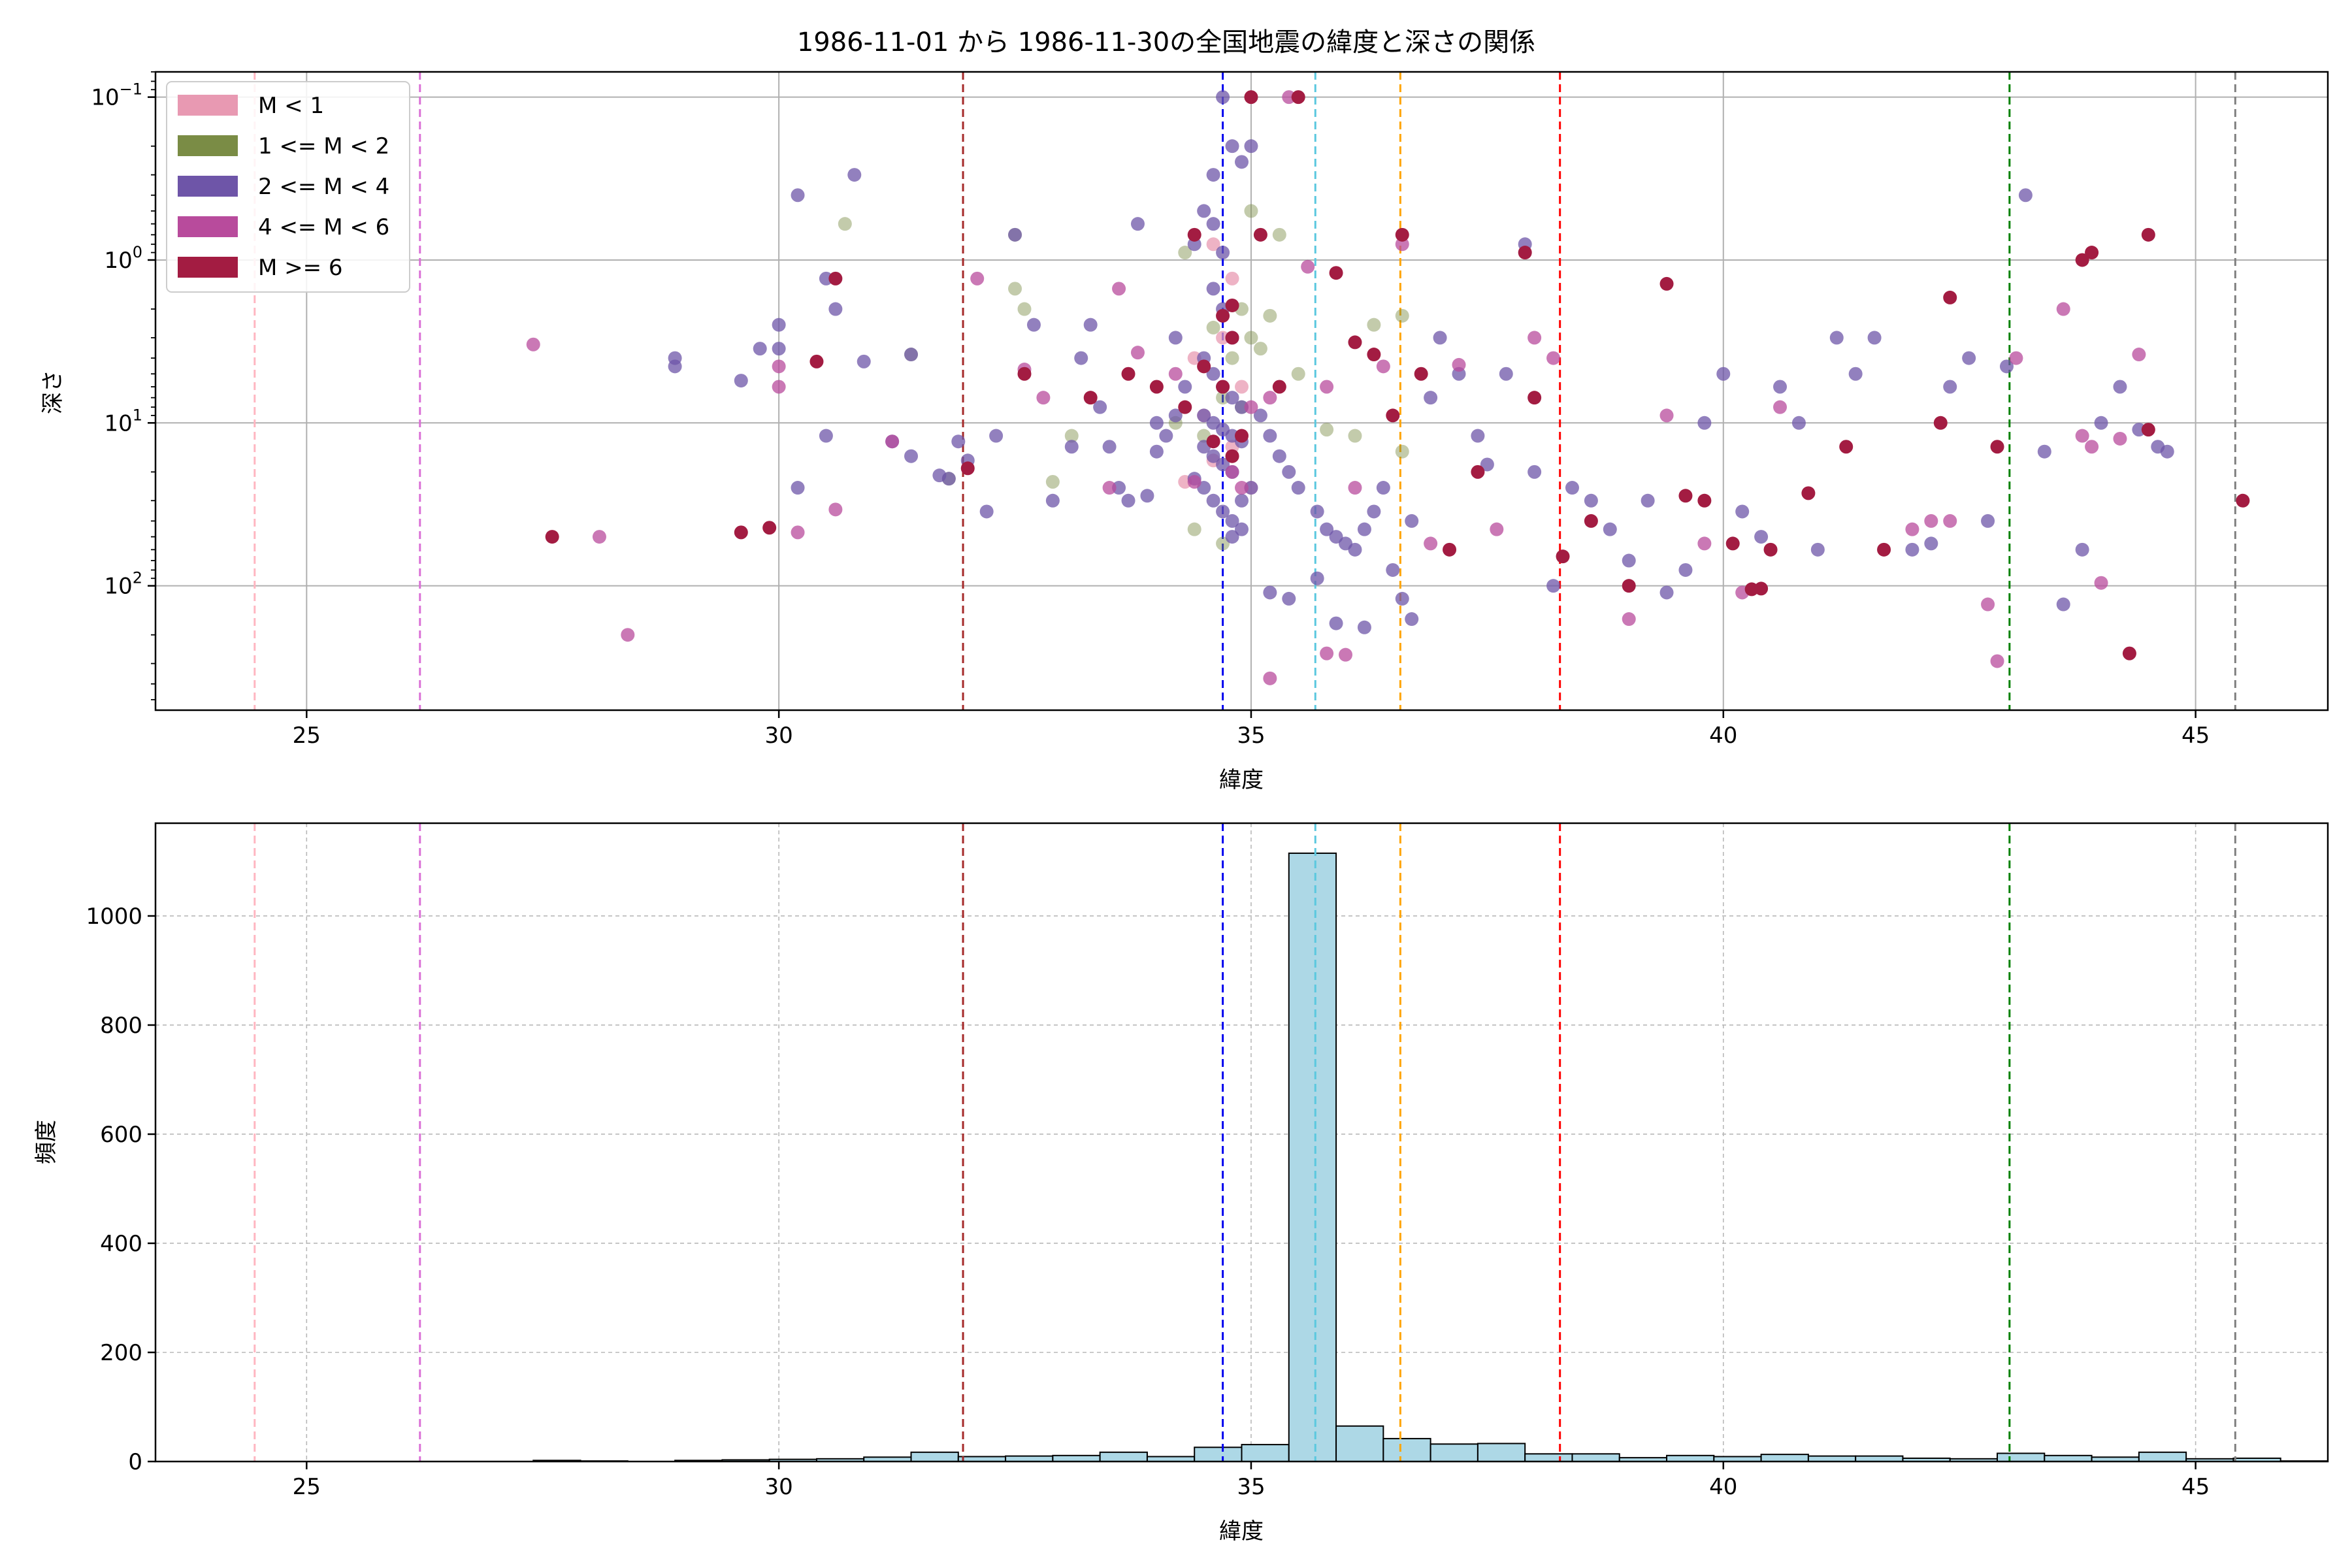  What do you see at coordinates (323, 187) in the screenshot?
I see `legend-label: 2 <= M < 4` at bounding box center [323, 187].